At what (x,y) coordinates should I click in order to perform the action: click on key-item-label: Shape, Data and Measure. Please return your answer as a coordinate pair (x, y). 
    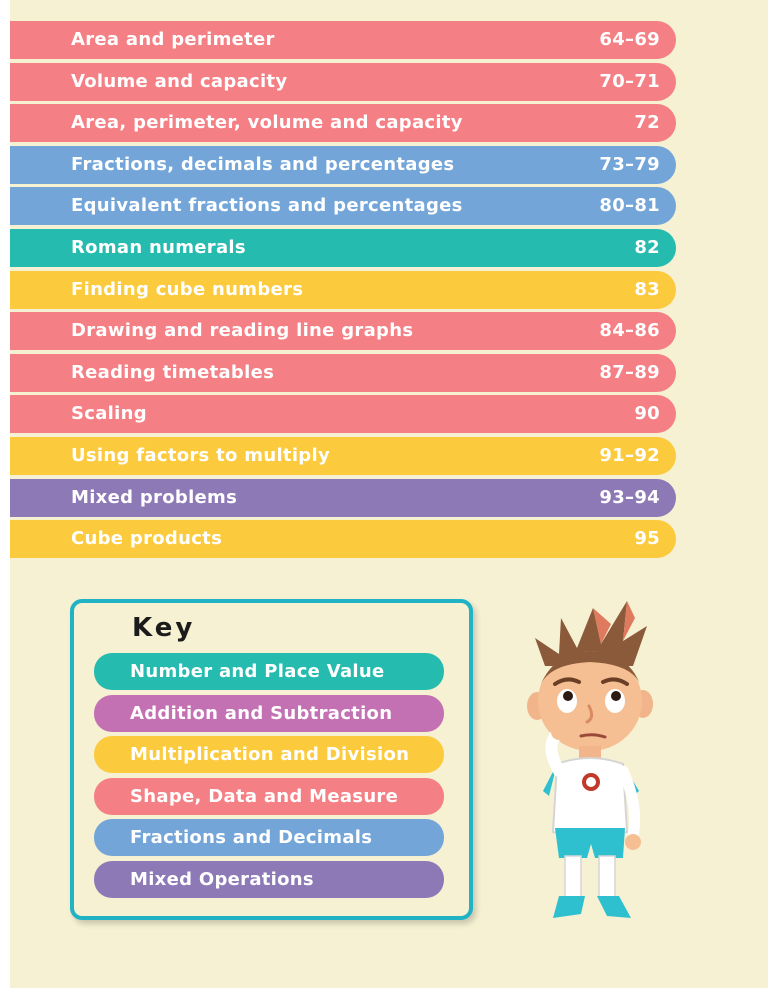
    Looking at the image, I should click on (264, 796).